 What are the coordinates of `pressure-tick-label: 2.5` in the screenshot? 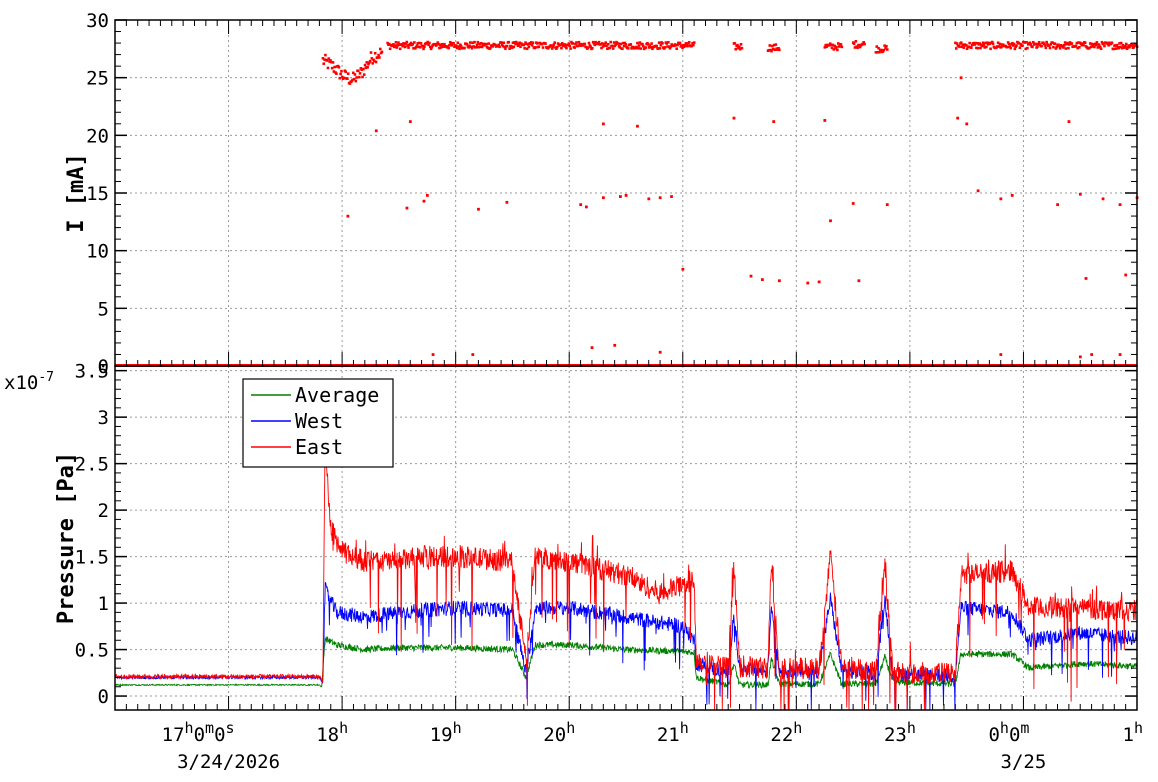 It's located at (92, 465).